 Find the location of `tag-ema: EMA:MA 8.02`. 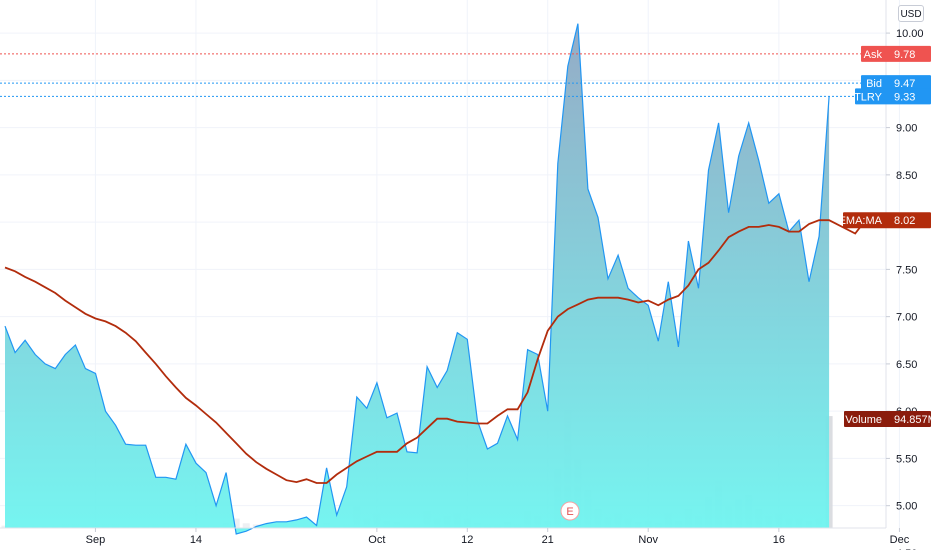

tag-ema: EMA:MA 8.02 is located at coordinates (885, 220).